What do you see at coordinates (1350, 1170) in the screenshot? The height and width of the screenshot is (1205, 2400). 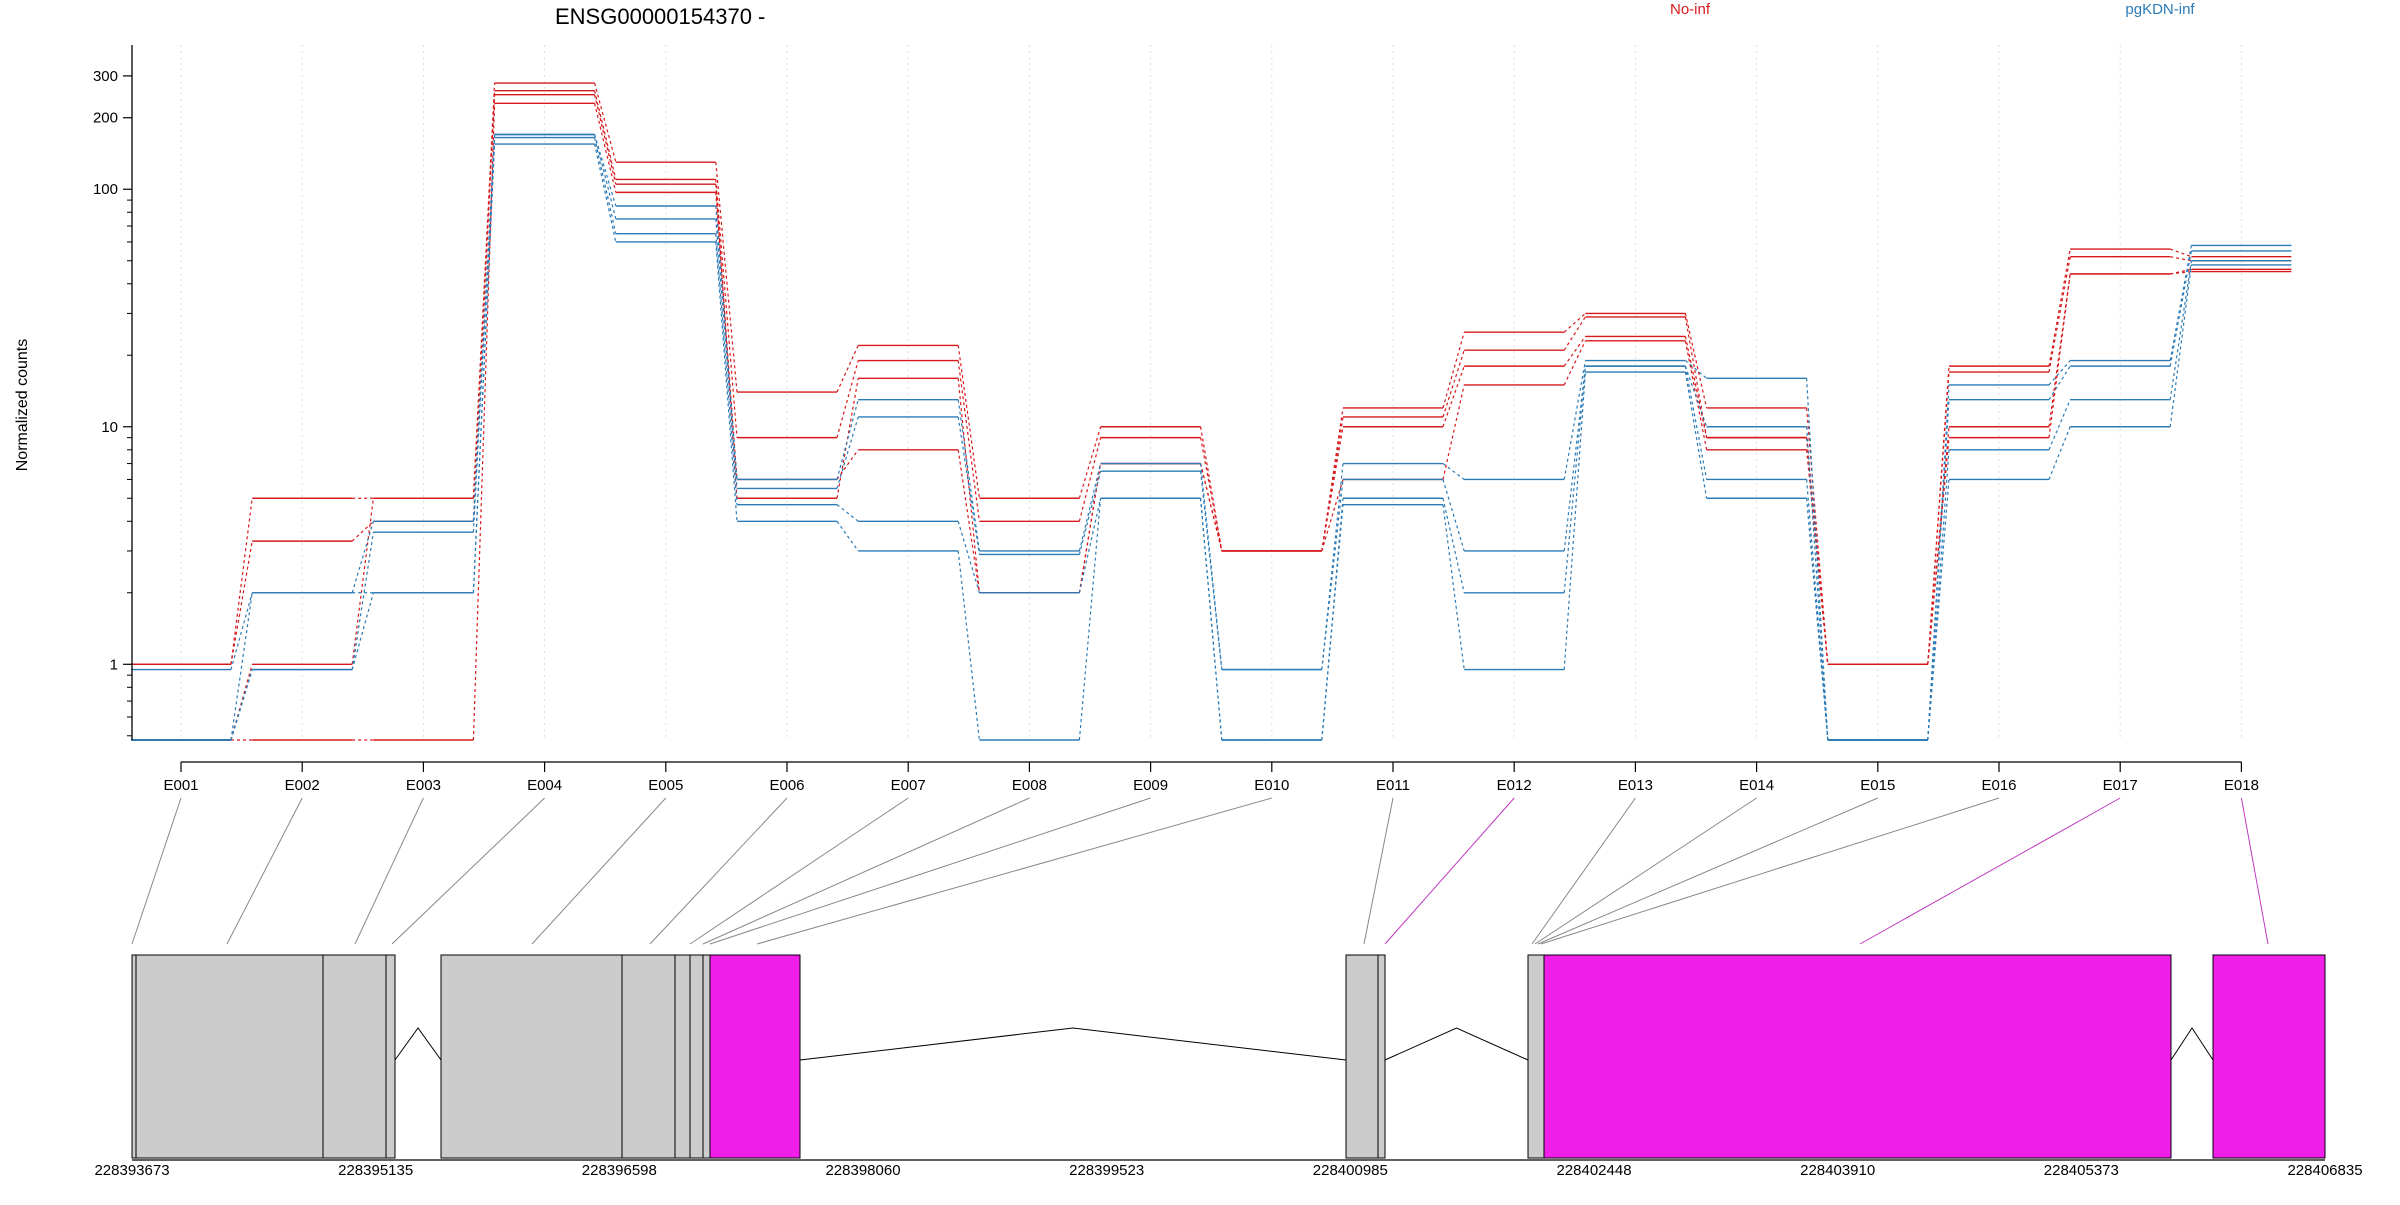 I see `coordinate-tick-label: 228400985` at bounding box center [1350, 1170].